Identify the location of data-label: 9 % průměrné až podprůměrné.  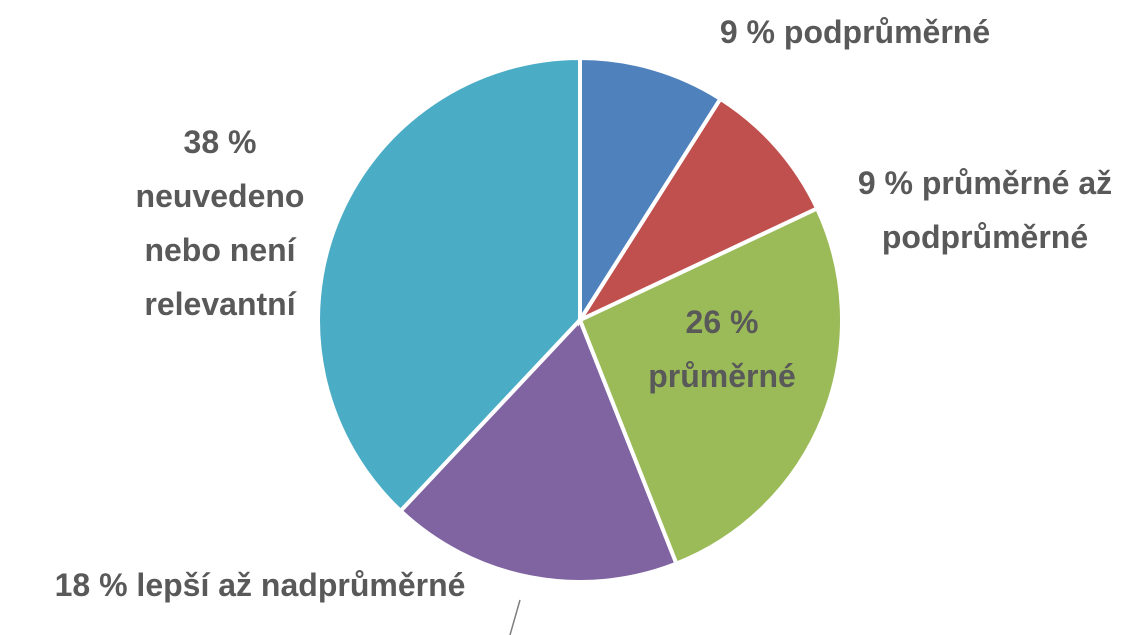
(985, 210).